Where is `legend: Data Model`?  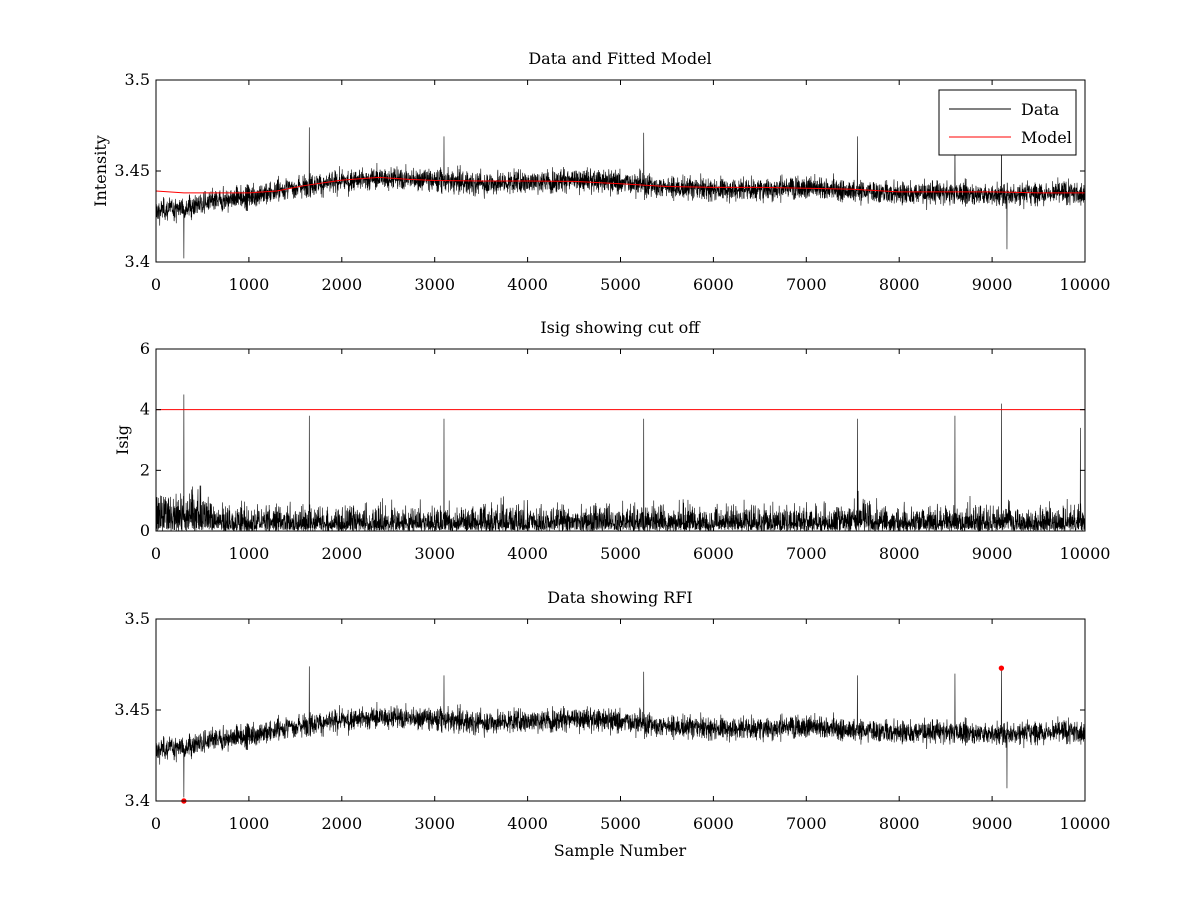 legend: Data Model is located at coordinates (1007, 122).